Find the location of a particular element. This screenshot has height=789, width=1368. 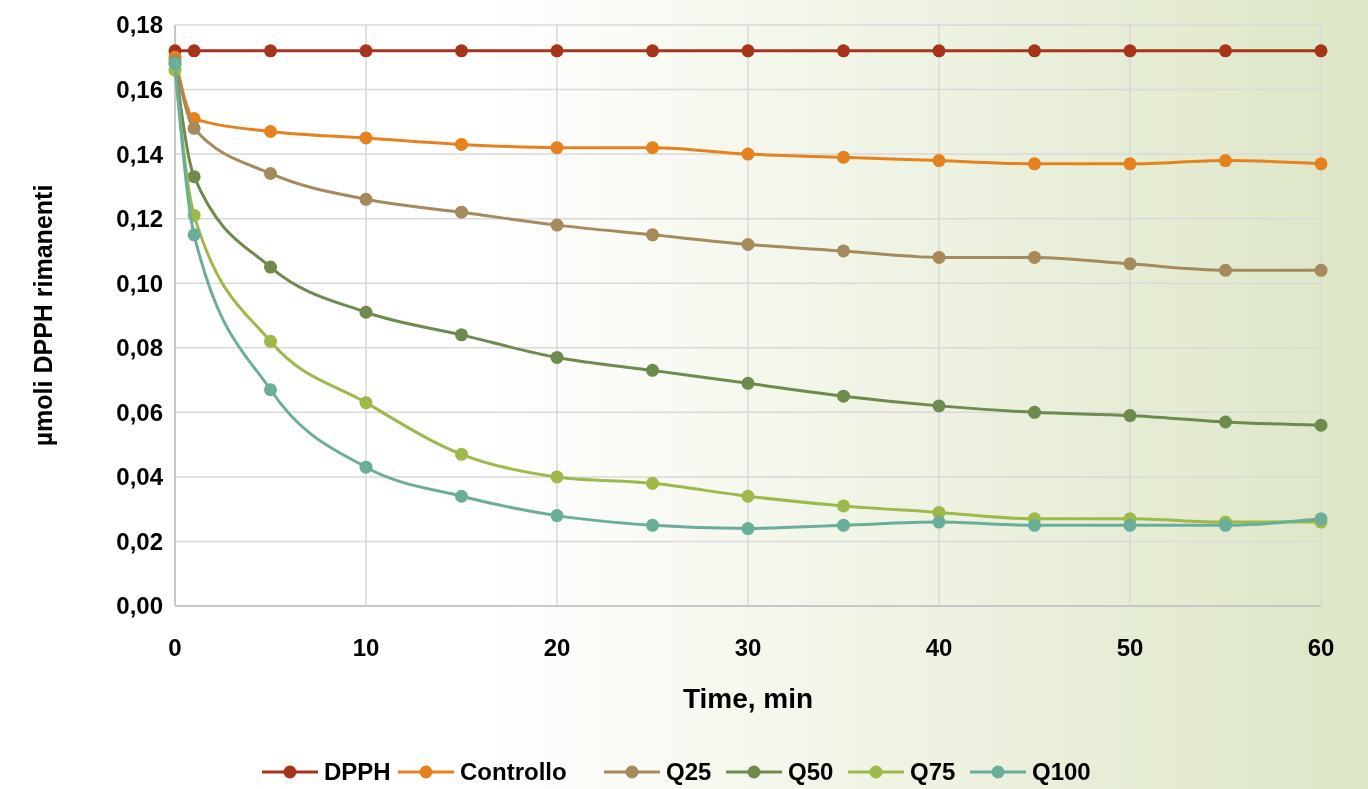

legend-label: DPPH is located at coordinates (357, 772).